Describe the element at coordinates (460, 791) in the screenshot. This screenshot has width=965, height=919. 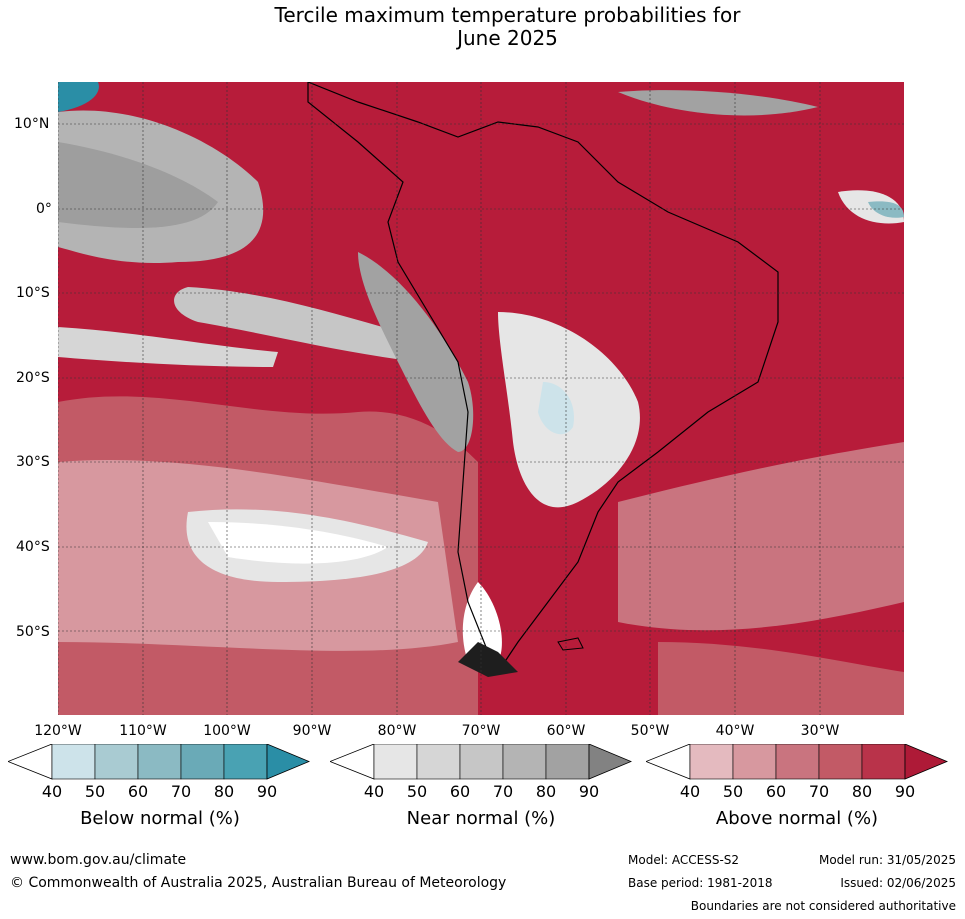
I see `near-tick-60: 60` at that location.